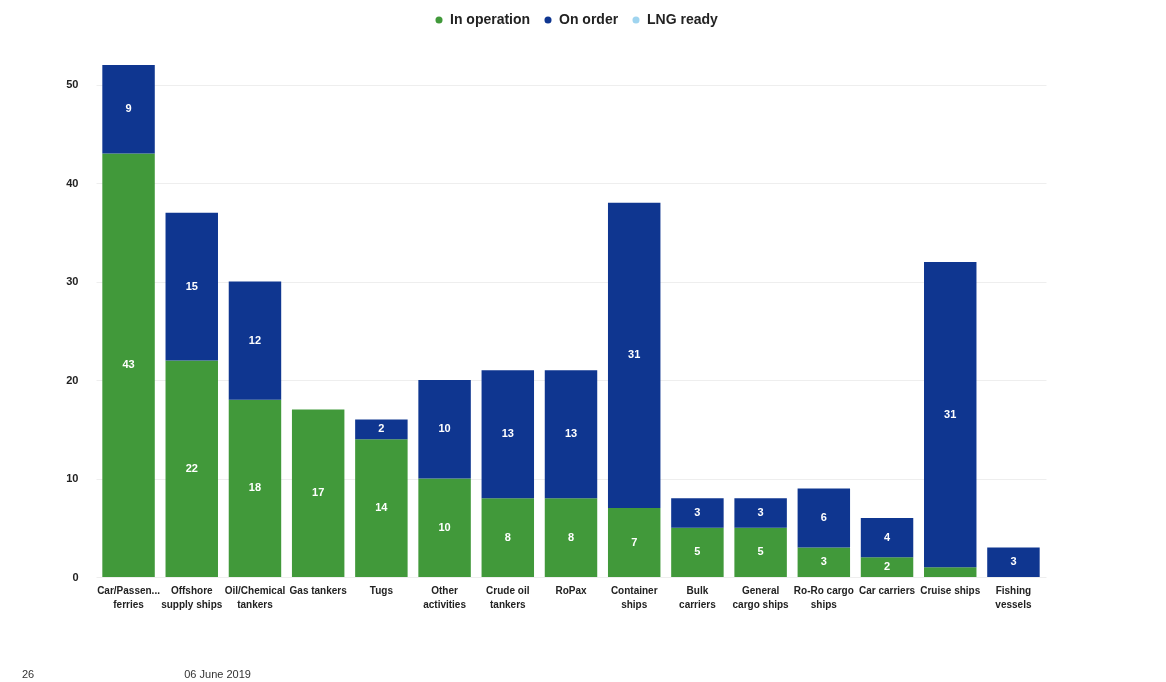  I want to click on y-tick-label: 50, so click(72, 84).